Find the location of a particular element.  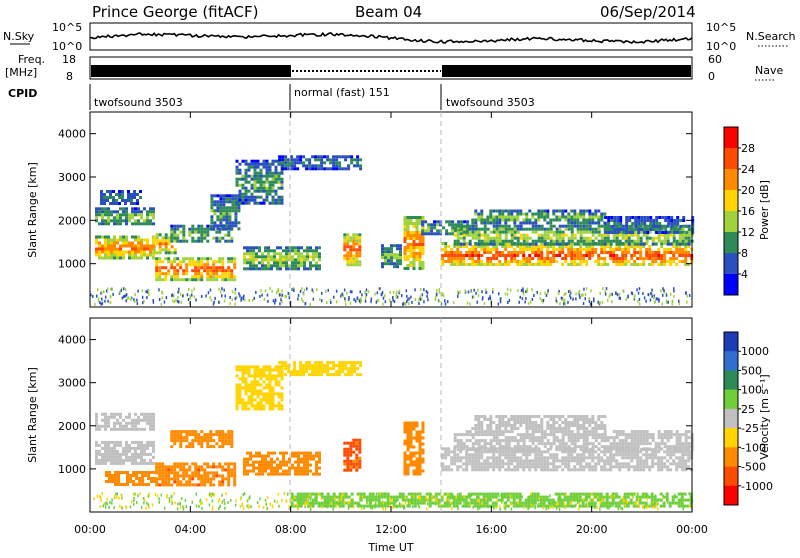

nave-label: Nave is located at coordinates (769, 70).